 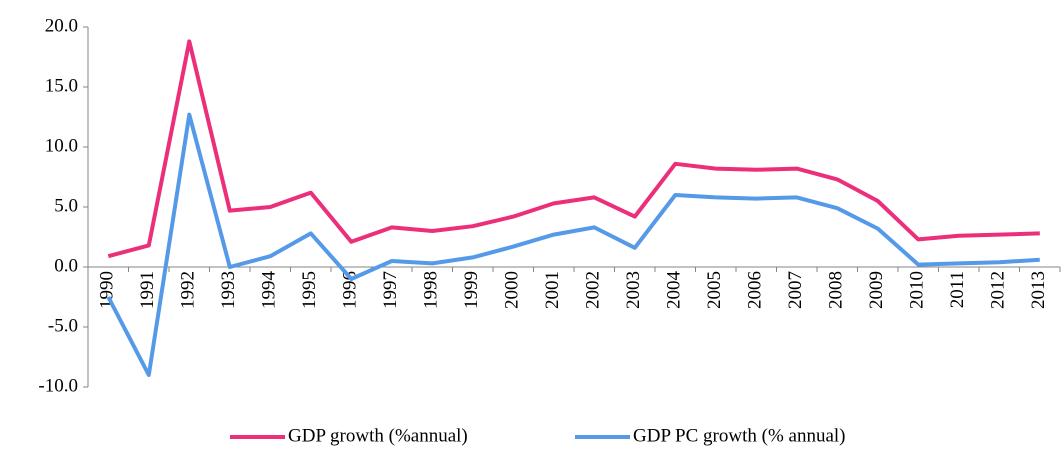 What do you see at coordinates (61, 145) in the screenshot?
I see `y-tick-label: 10.0` at bounding box center [61, 145].